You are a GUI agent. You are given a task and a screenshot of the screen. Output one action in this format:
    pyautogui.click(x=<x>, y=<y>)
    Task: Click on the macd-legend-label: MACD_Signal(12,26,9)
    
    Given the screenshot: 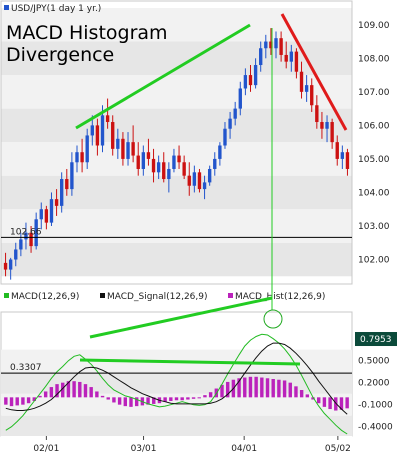 What is the action you would take?
    pyautogui.click(x=157, y=297)
    